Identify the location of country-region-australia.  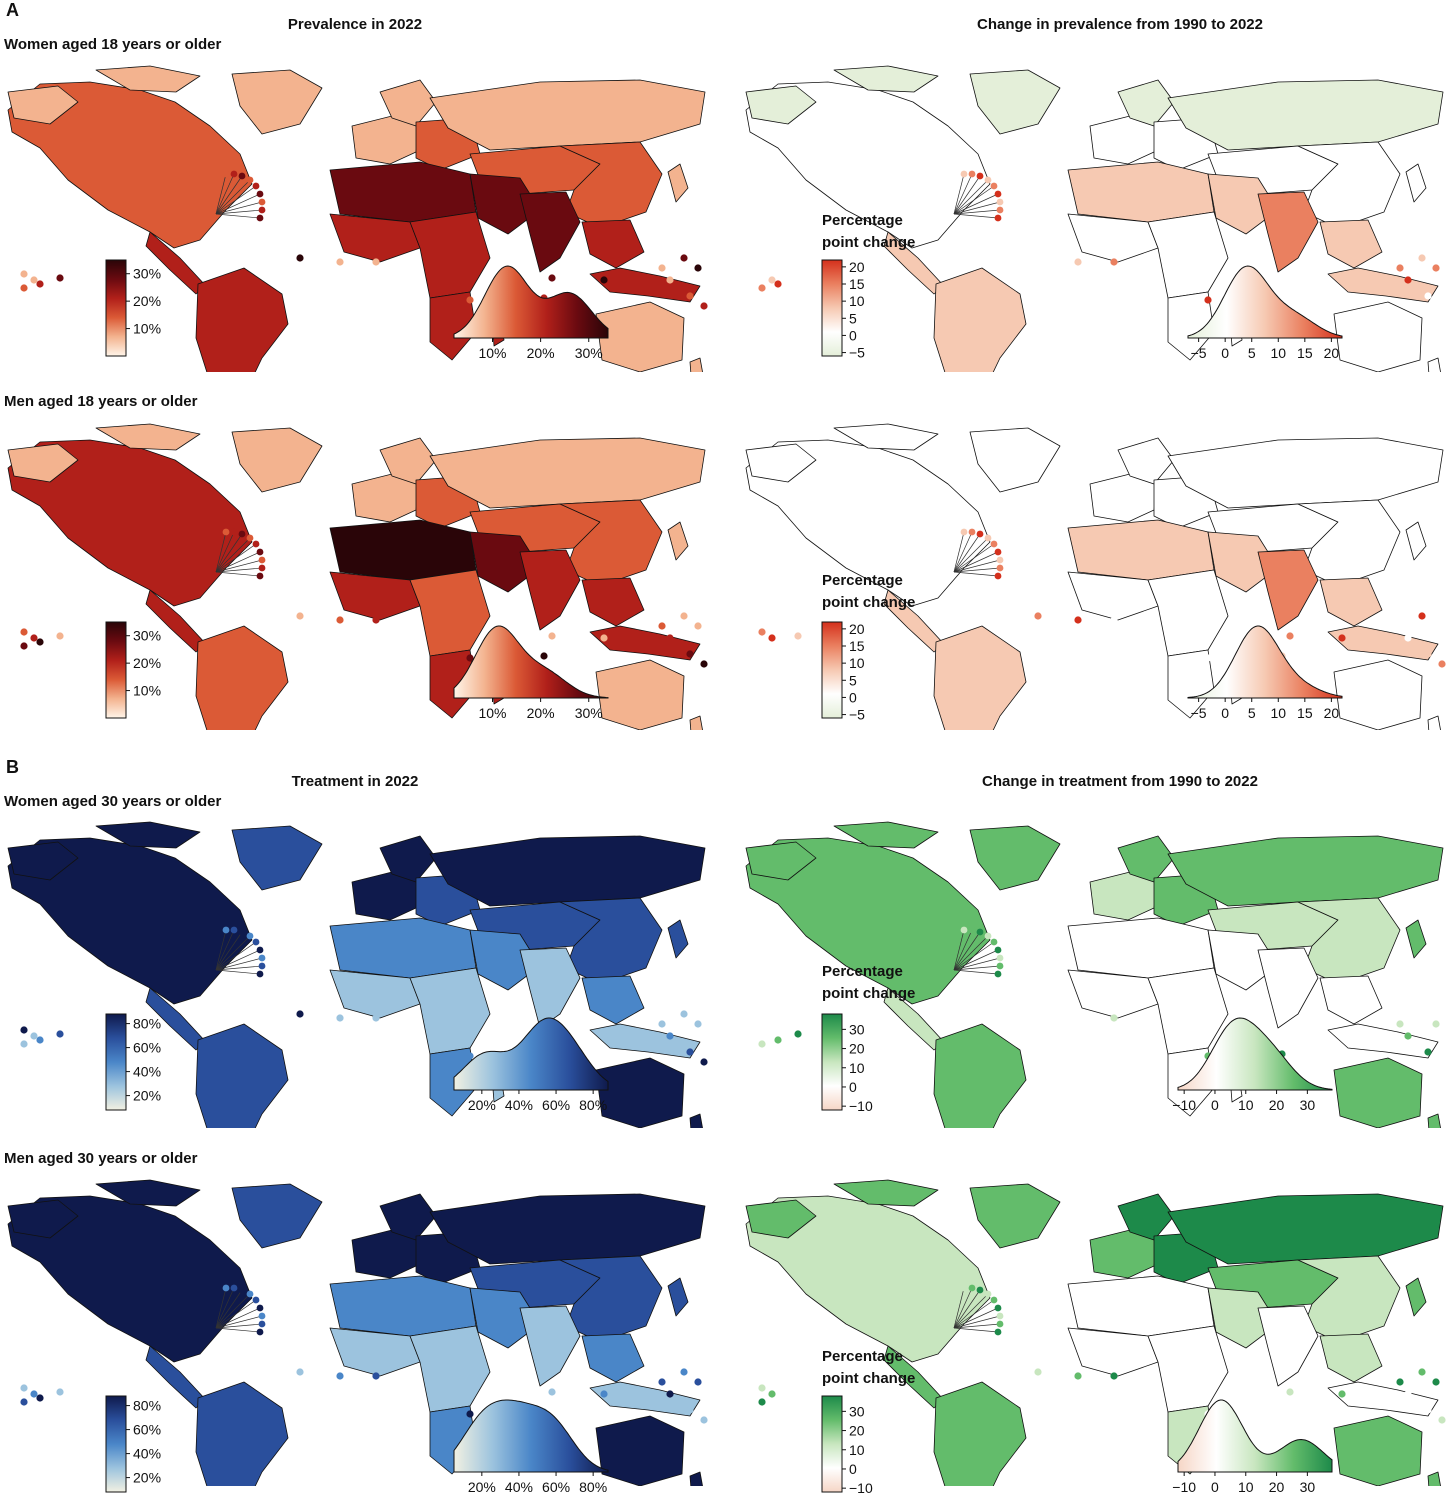
(1378, 336).